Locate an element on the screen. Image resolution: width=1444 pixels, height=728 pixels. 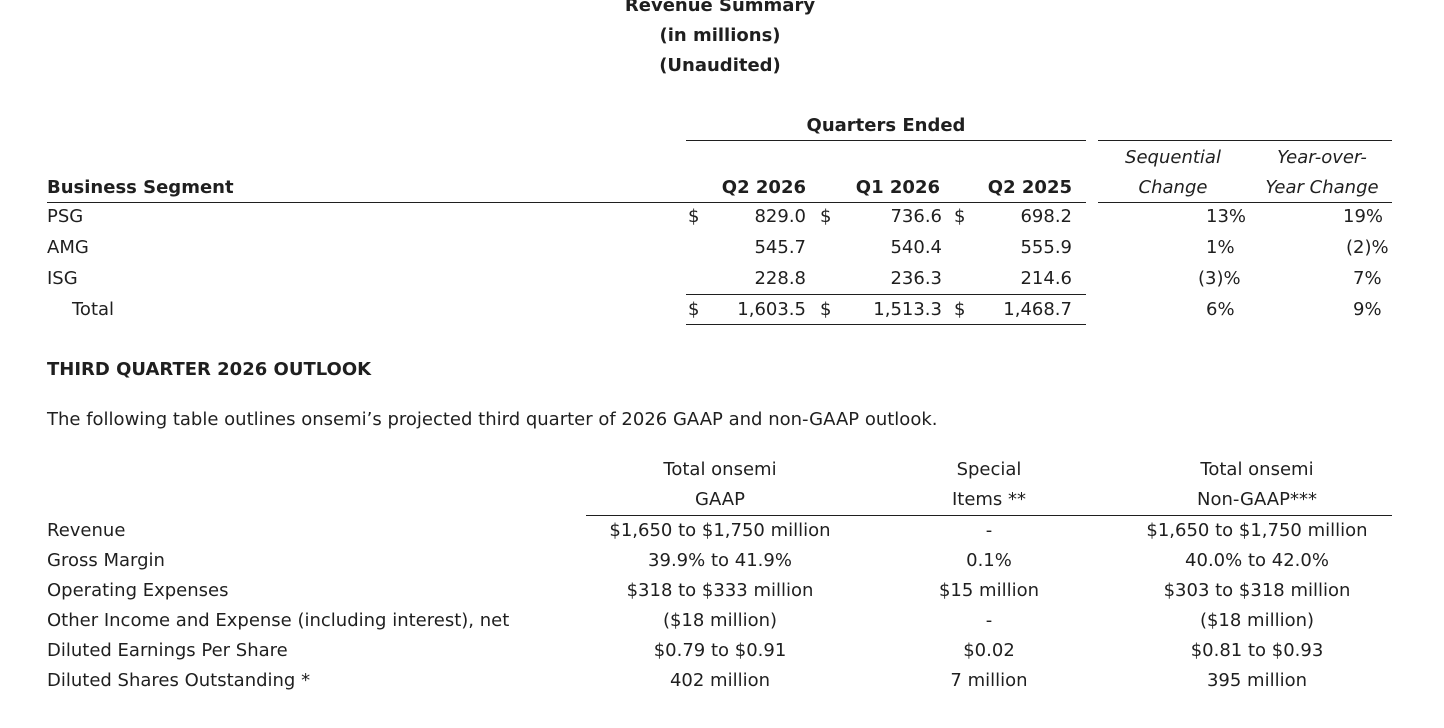
sequential-change-header-line2: Change is located at coordinates (1173, 187).